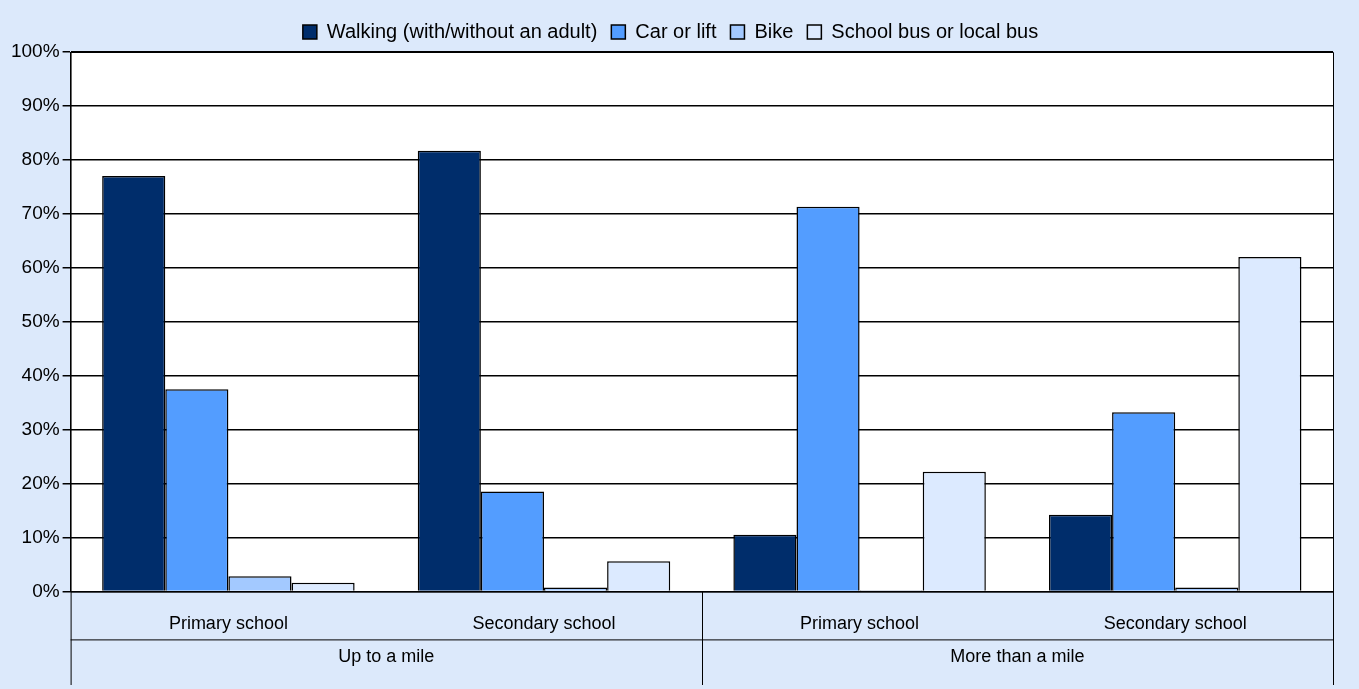 The width and height of the screenshot is (1359, 689). What do you see at coordinates (40, 482) in the screenshot?
I see `y-tick-label: 20%` at bounding box center [40, 482].